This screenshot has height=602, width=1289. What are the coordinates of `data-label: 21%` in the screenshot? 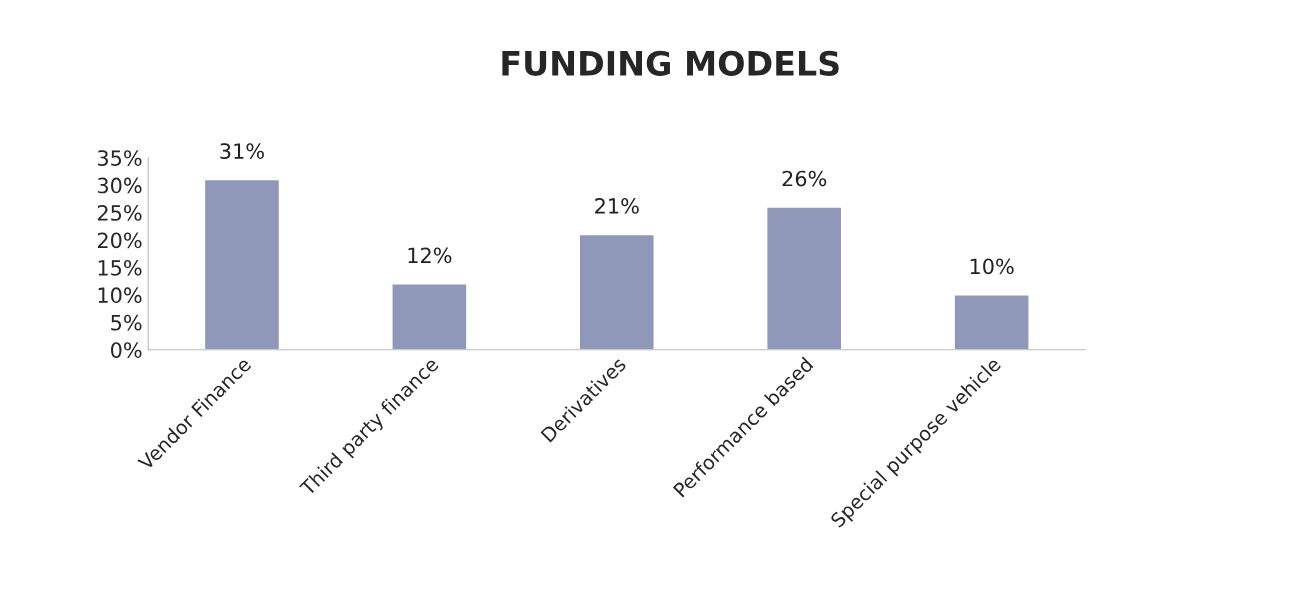 It's located at (617, 206).